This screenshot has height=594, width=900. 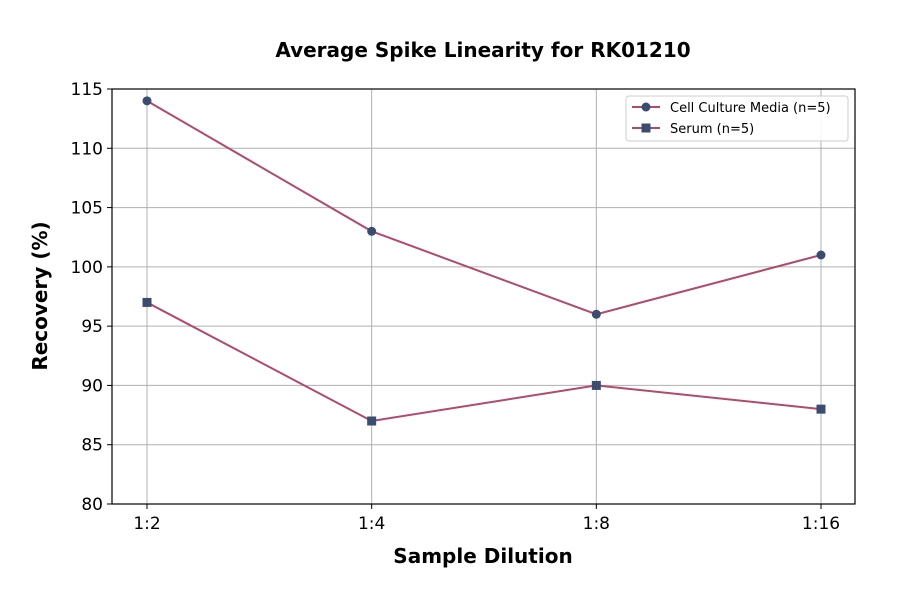 What do you see at coordinates (87, 149) in the screenshot?
I see `y-tick-label: 110` at bounding box center [87, 149].